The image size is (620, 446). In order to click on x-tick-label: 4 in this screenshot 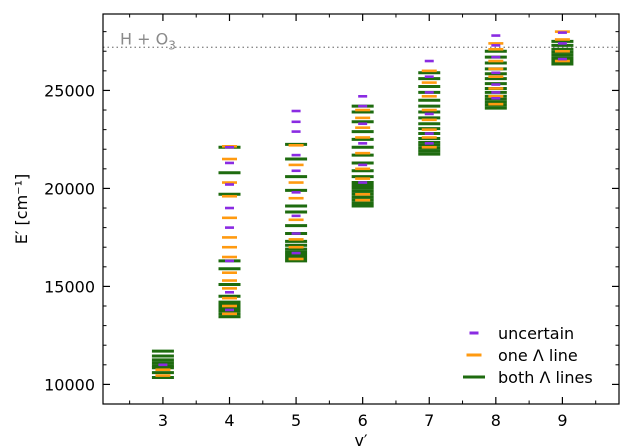, I will do `click(229, 420)`.